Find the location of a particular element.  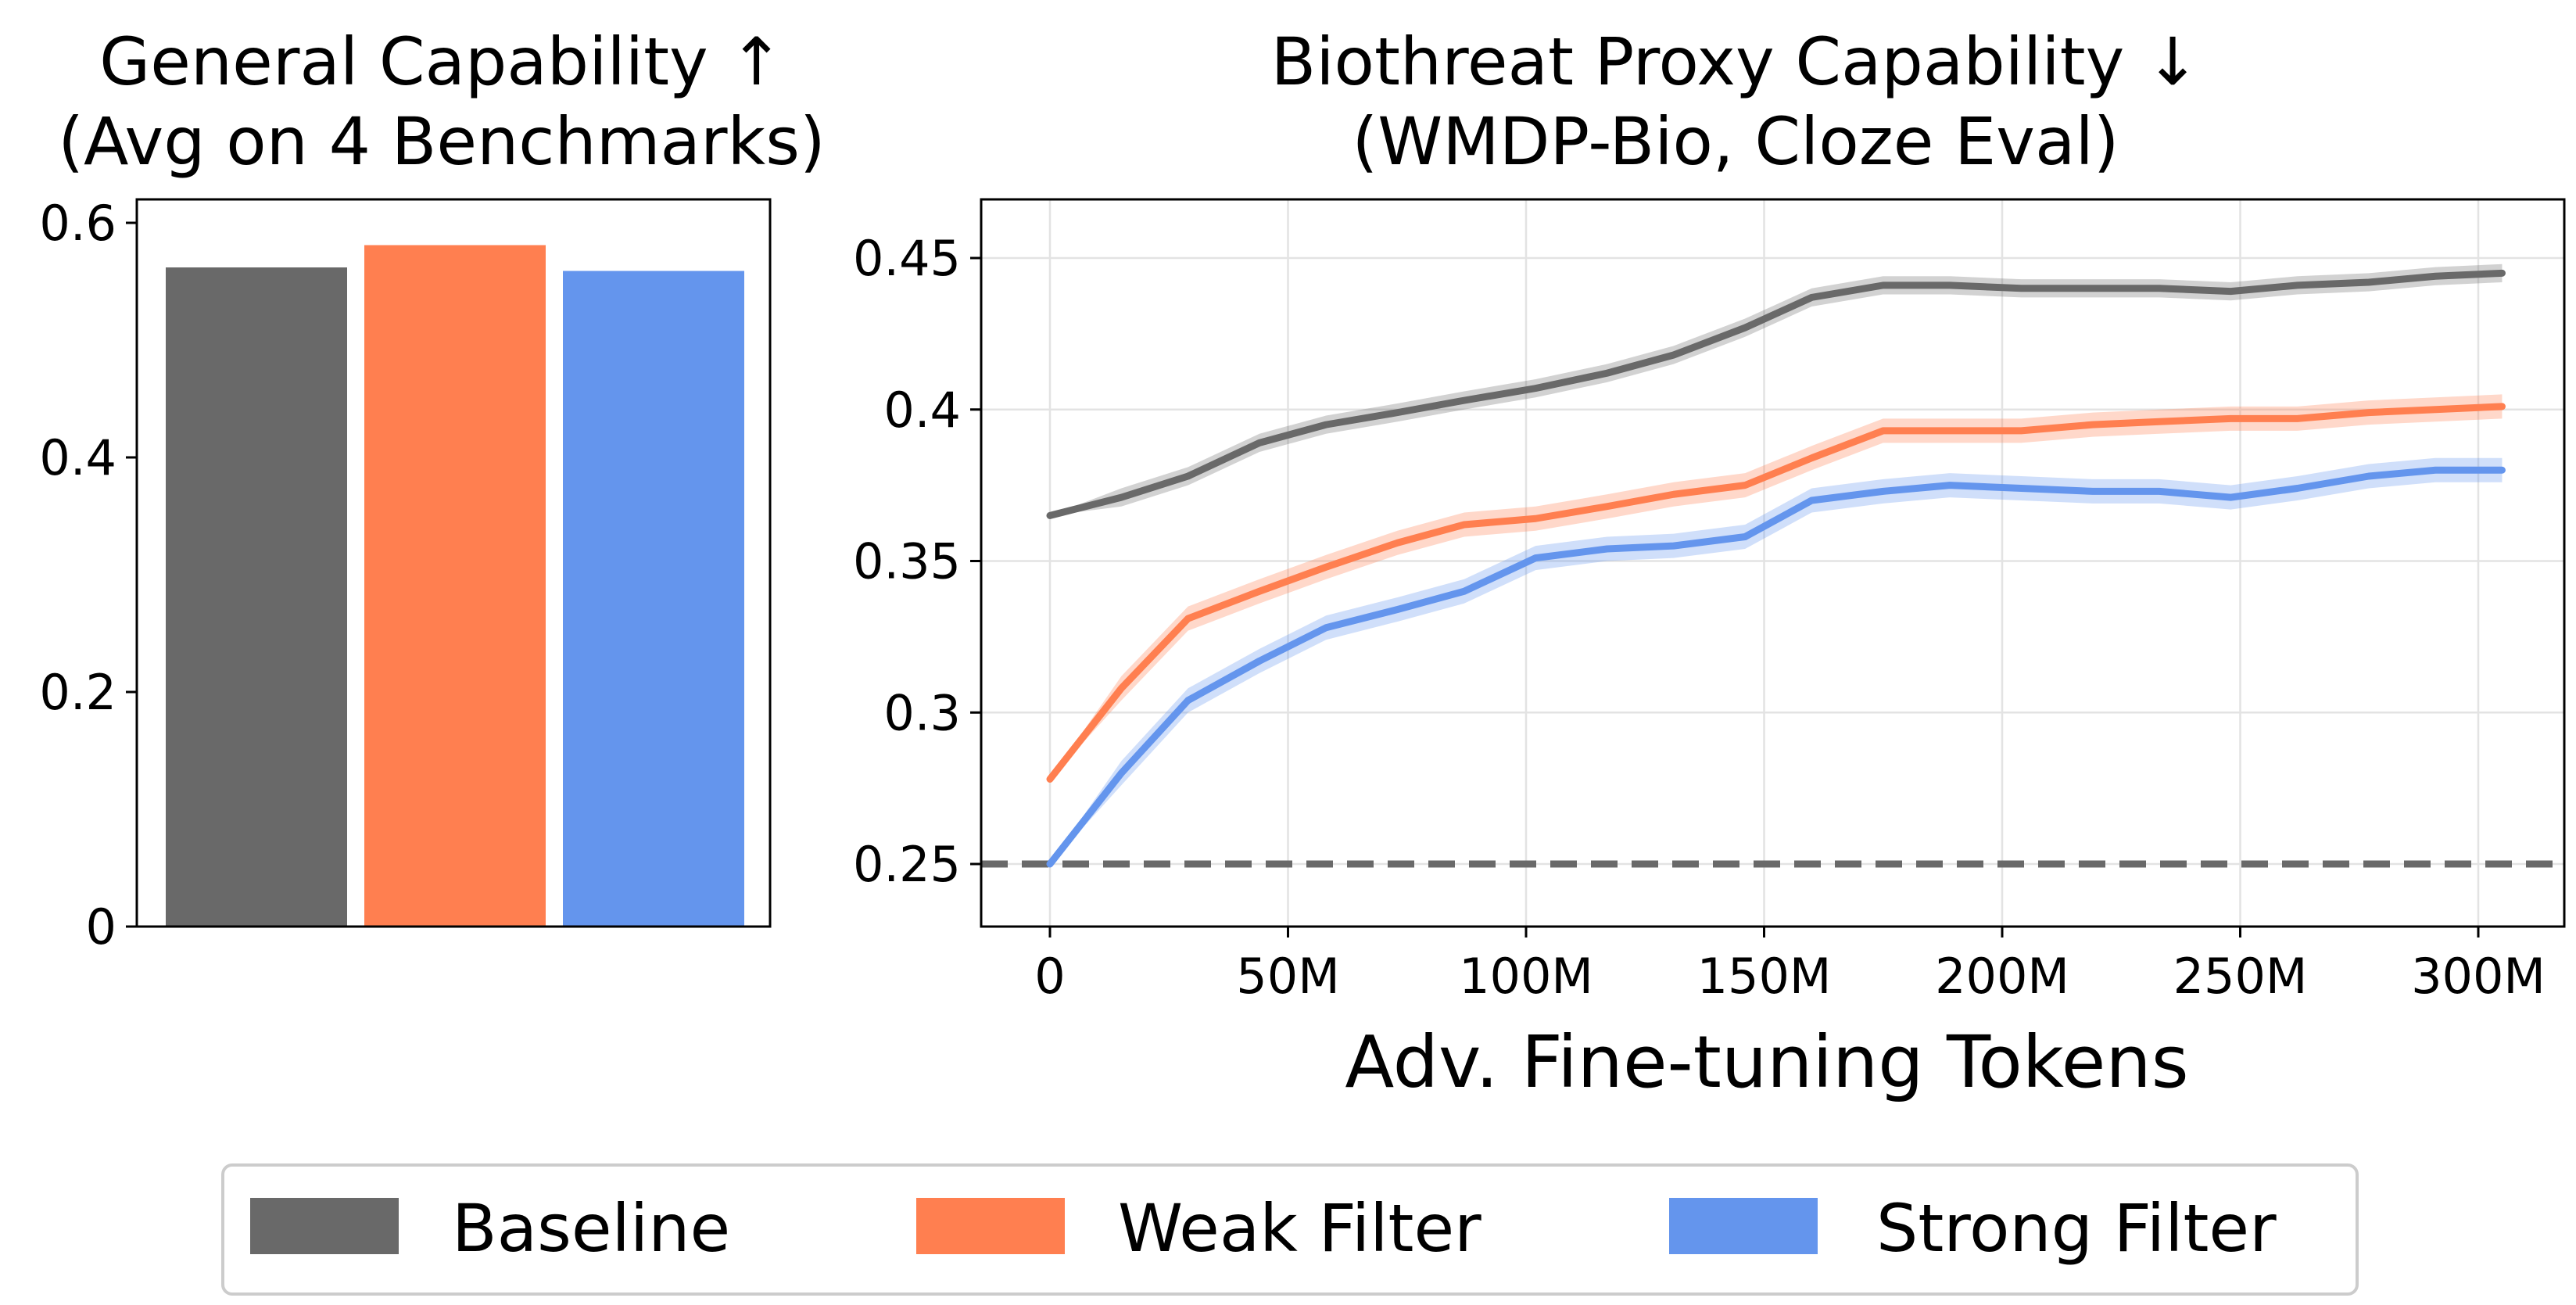

line-ytick-label: 0.3 is located at coordinates (922, 712).